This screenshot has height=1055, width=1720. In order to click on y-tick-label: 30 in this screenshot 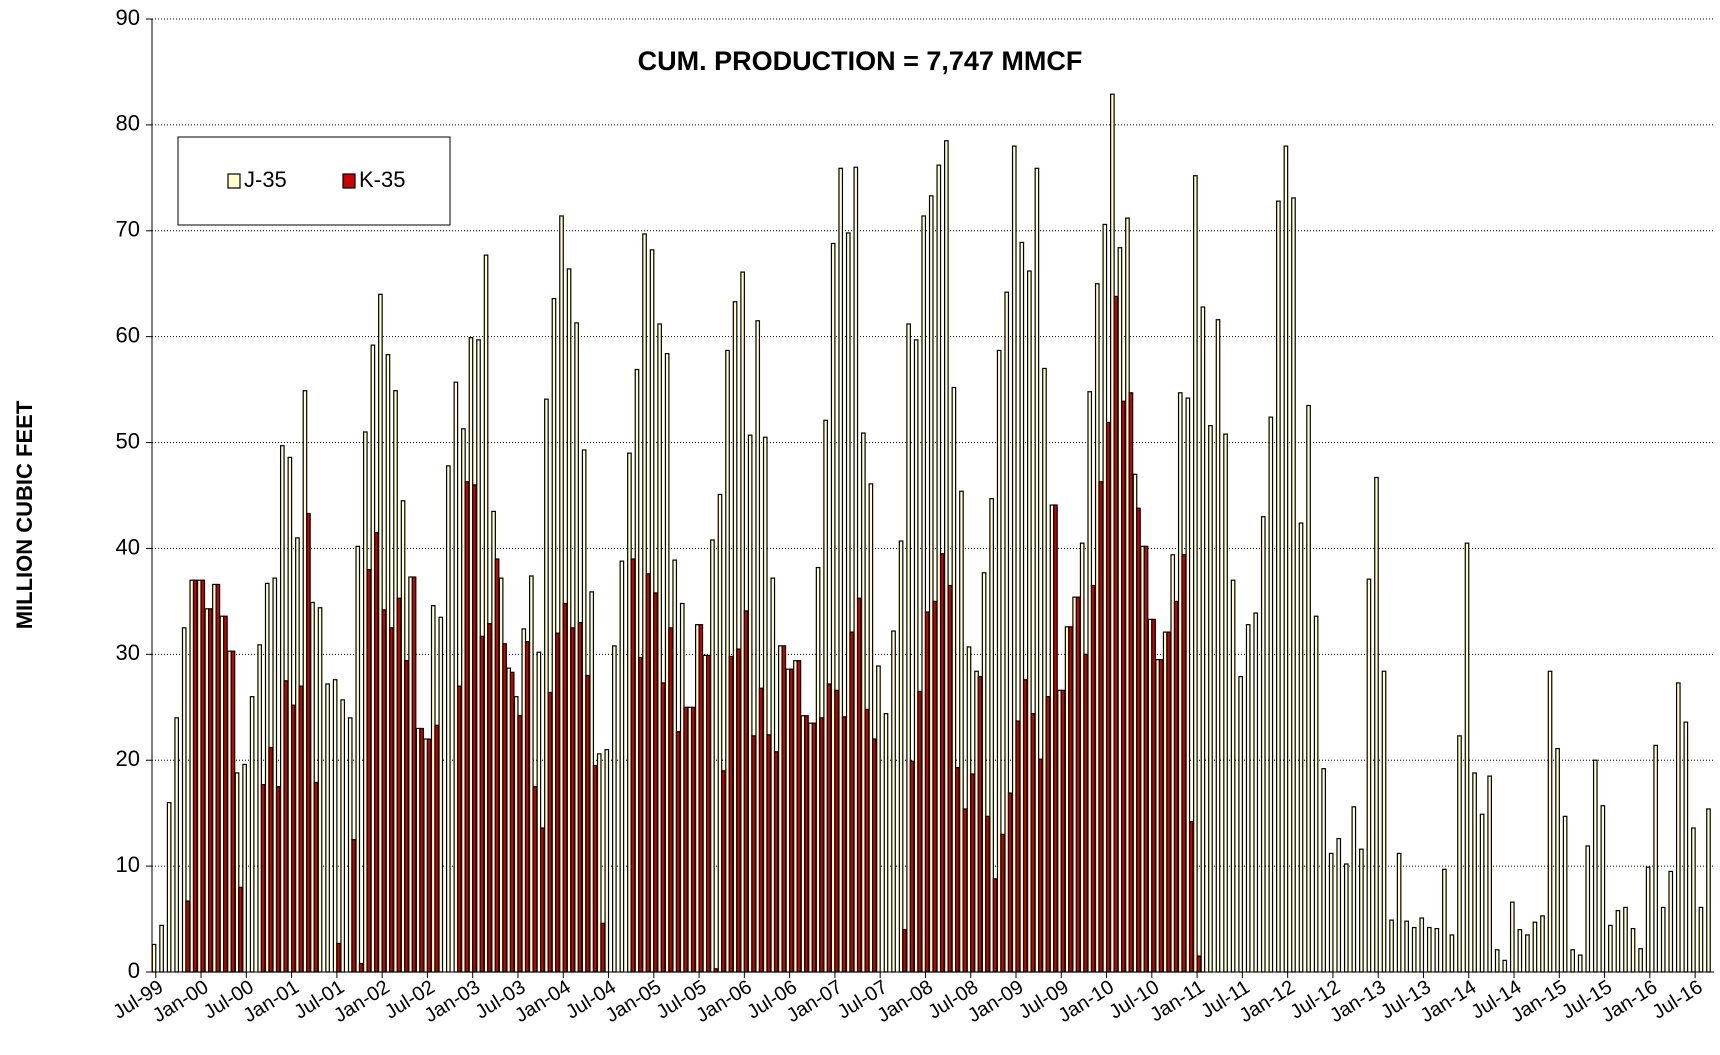, I will do `click(128, 652)`.